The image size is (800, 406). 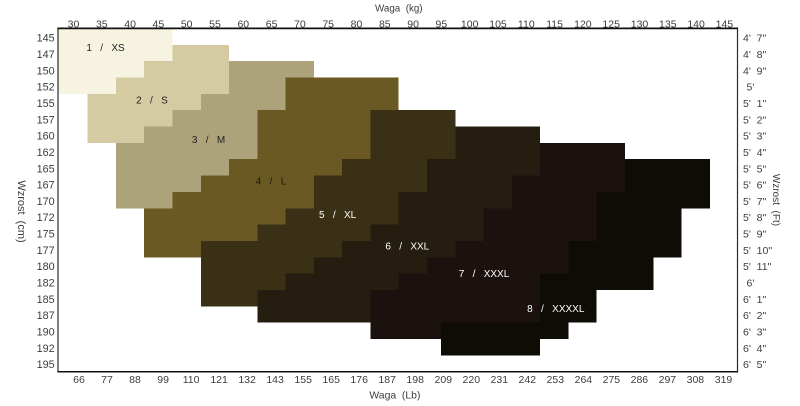 I want to click on svg-text: Wzrost (Ft), so click(x=775, y=200).